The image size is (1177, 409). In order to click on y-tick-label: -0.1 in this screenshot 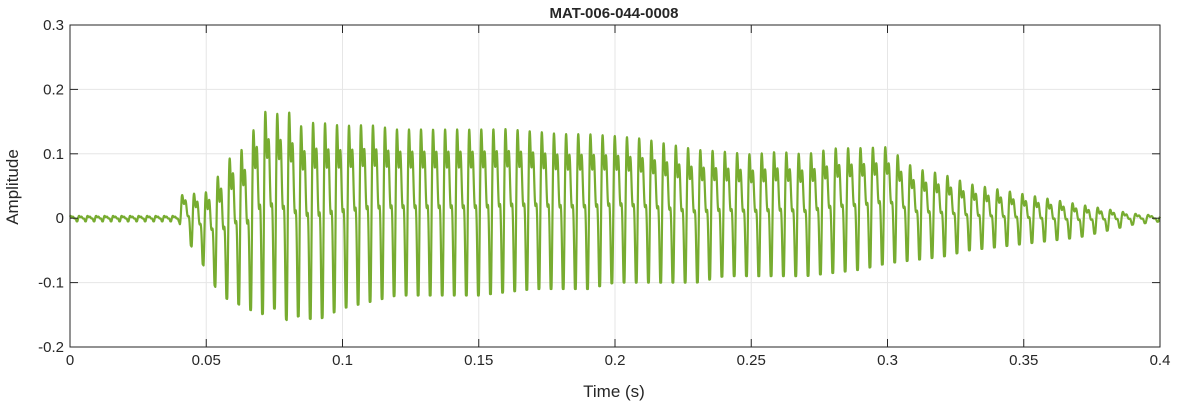, I will do `click(51, 283)`.